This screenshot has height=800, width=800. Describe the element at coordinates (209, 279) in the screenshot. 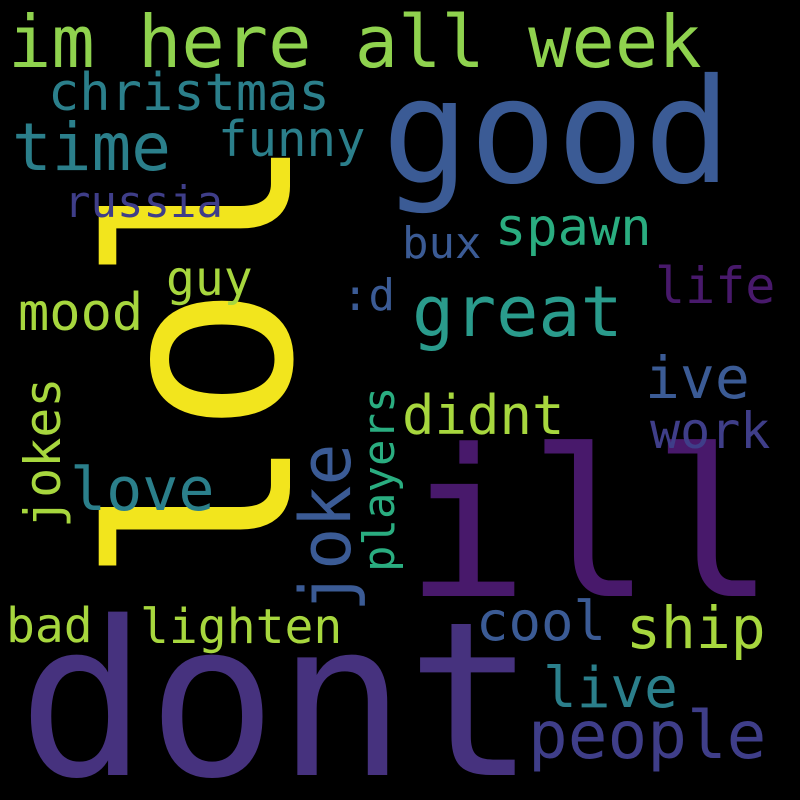

I see `word-guy: guy` at that location.